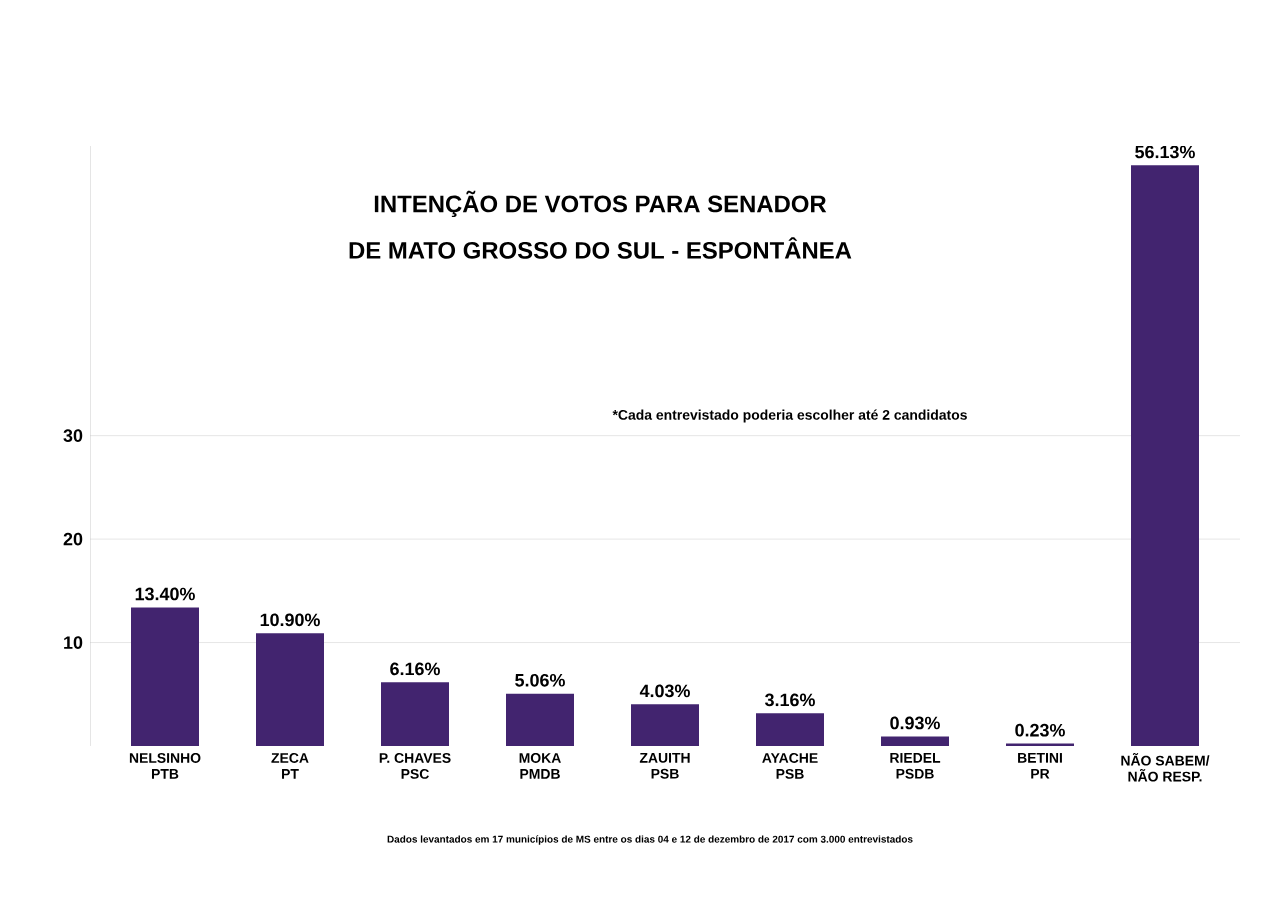 The height and width of the screenshot is (916, 1280). Describe the element at coordinates (165, 594) in the screenshot. I see `data-label: 13.40%` at that location.